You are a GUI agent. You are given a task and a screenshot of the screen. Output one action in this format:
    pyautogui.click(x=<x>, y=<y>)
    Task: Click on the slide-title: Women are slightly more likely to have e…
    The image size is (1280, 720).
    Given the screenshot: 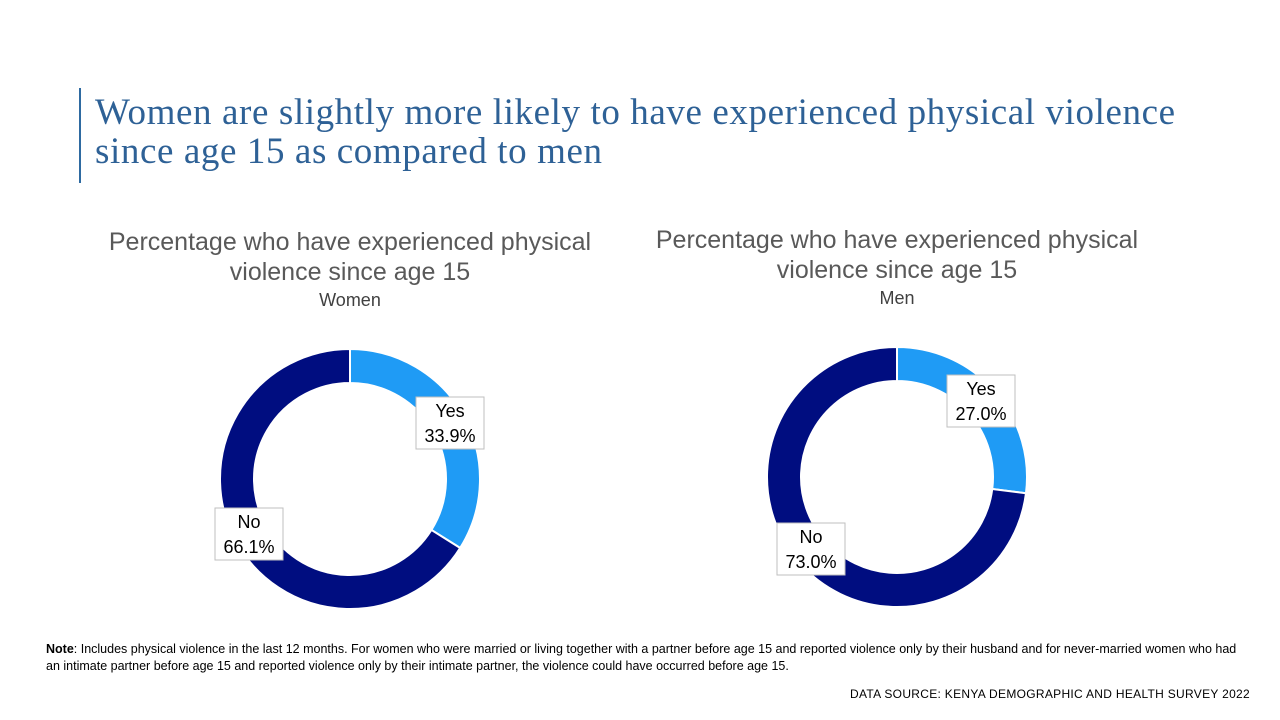 What is the action you would take?
    pyautogui.click(x=635, y=132)
    